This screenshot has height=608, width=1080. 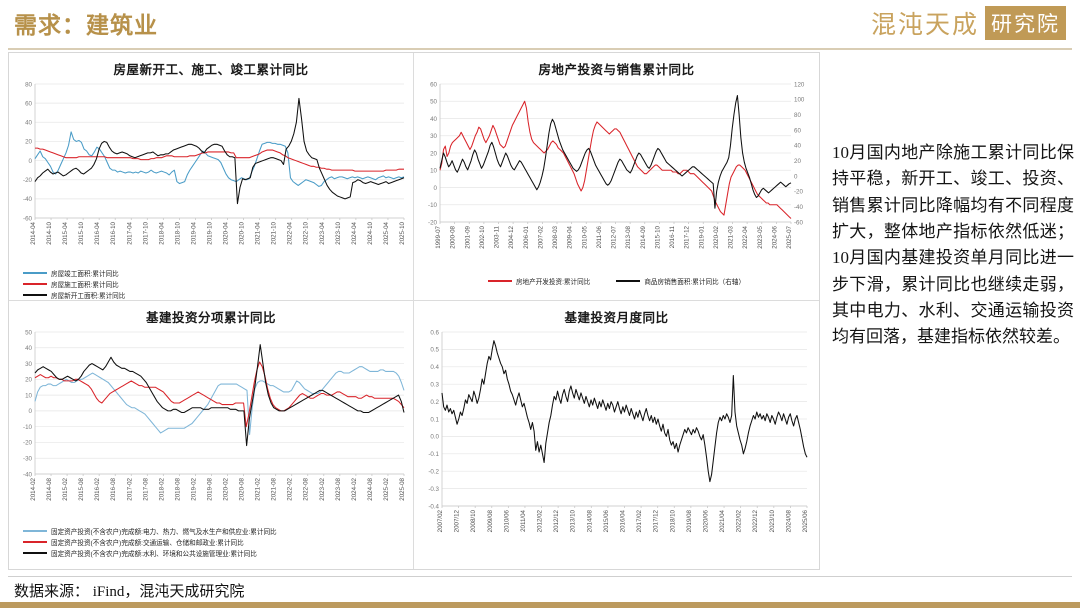 What do you see at coordinates (226, 232) in the screenshot?
I see `svg-text: 2020-04` at bounding box center [226, 232].